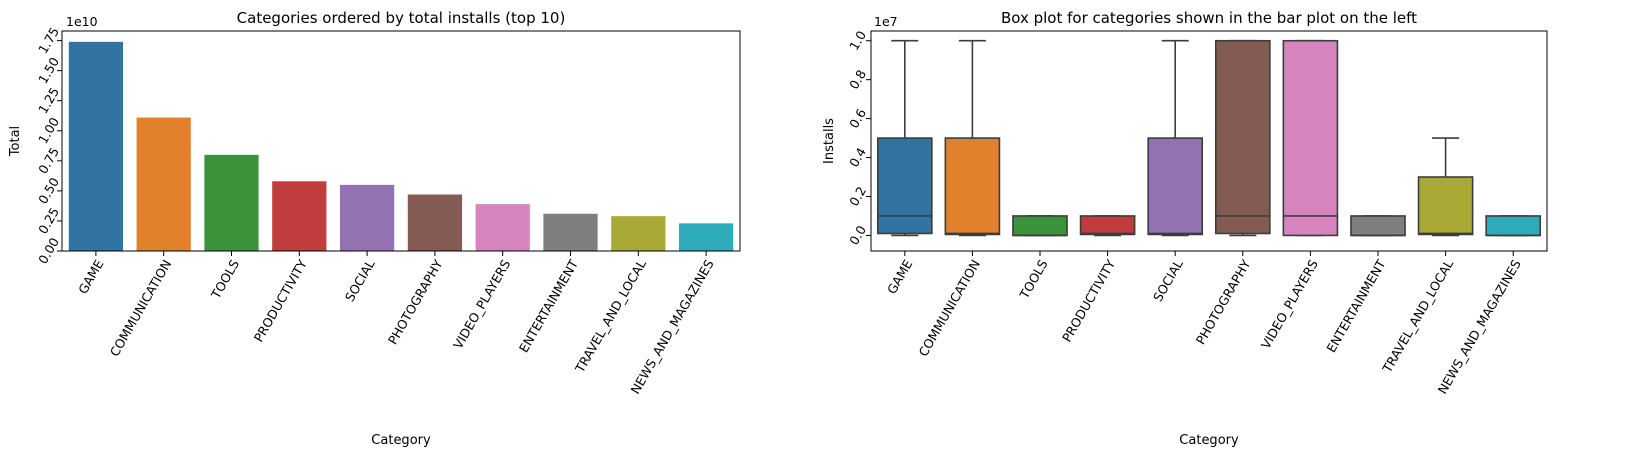 This screenshot has height=456, width=1639. Describe the element at coordinates (141, 308) in the screenshot. I see `bar-x-tick-label: COMMUNICATION` at that location.